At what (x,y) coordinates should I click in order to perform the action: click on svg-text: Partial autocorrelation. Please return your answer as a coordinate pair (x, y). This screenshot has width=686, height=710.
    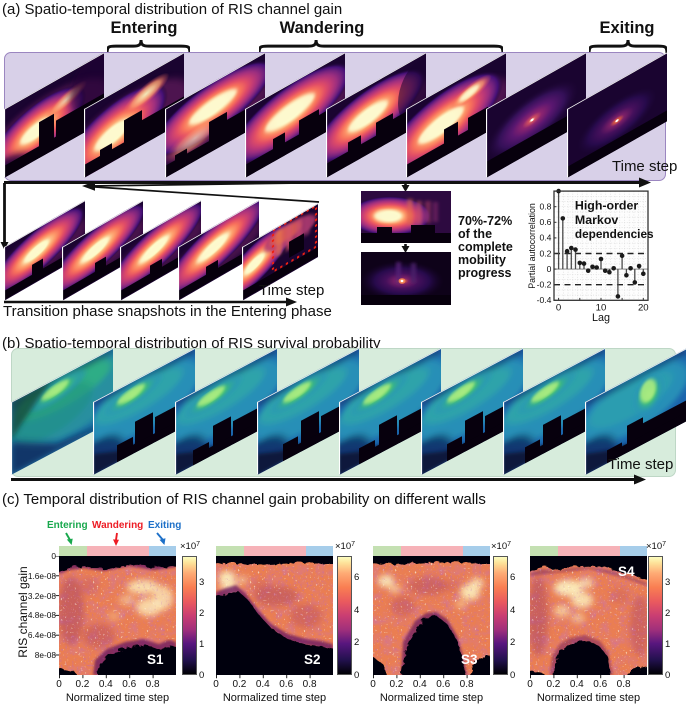
    Looking at the image, I should click on (532, 246).